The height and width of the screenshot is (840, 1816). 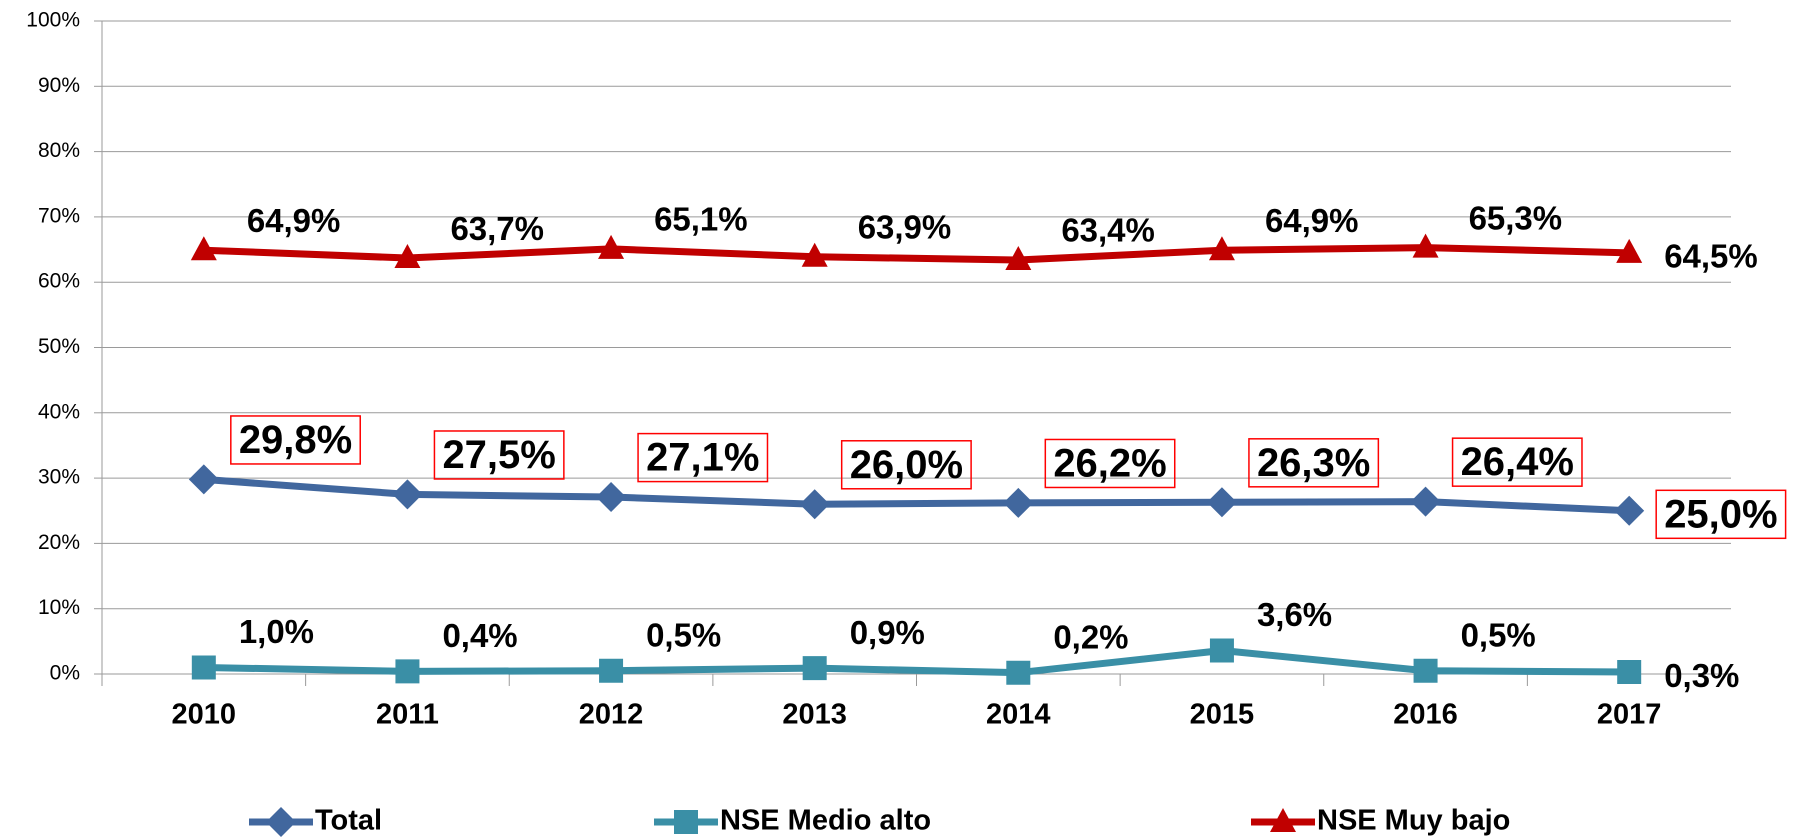 I want to click on data-label: 26,3%, so click(x=1313, y=463).